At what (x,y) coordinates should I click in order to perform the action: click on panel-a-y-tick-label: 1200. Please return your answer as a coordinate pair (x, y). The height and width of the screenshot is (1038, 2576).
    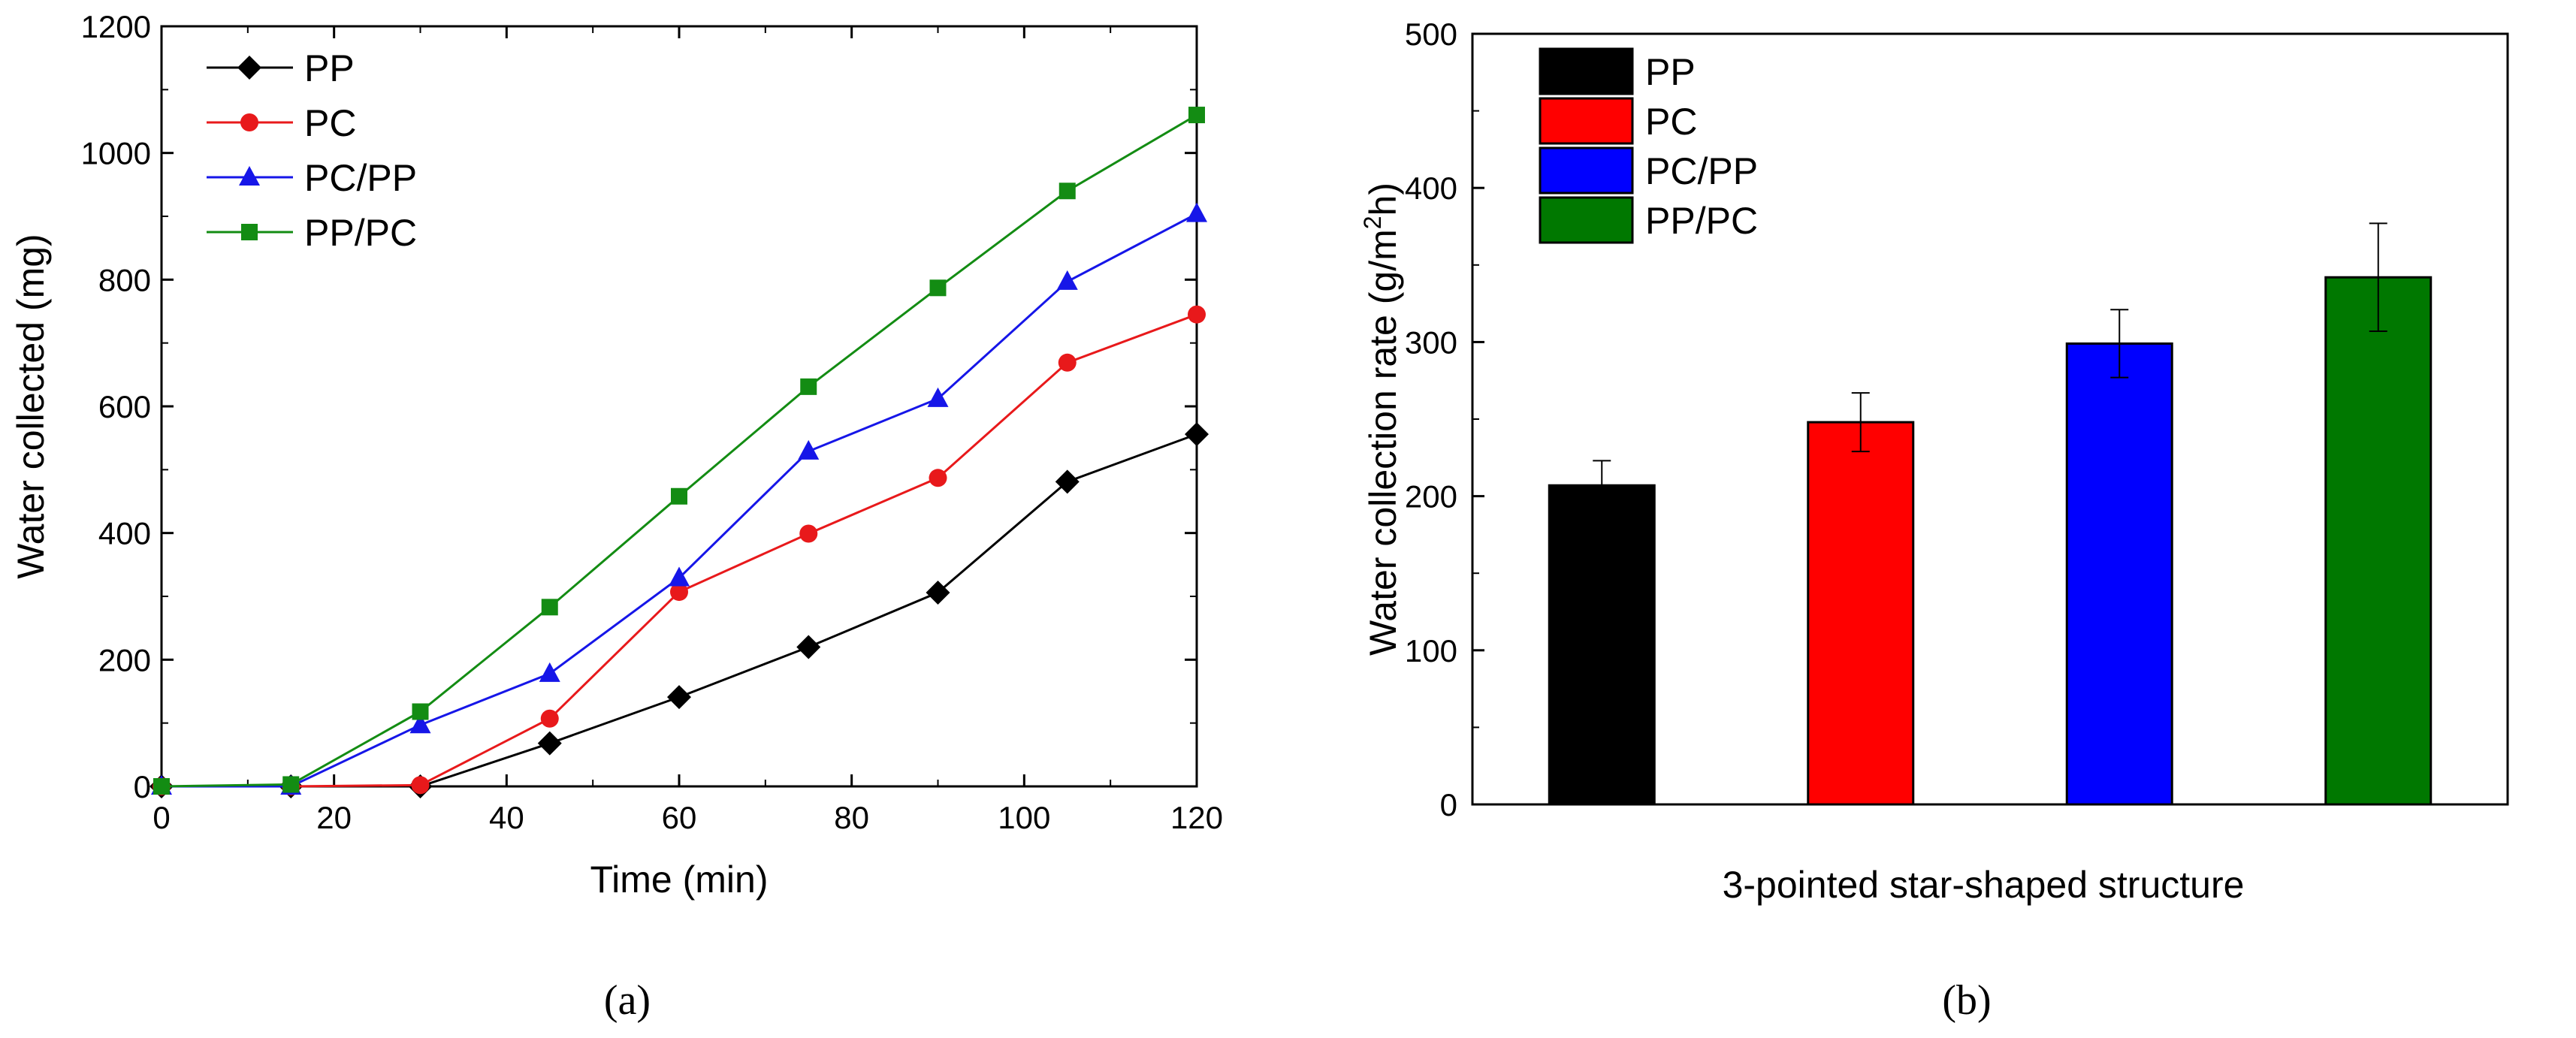
    Looking at the image, I should click on (116, 26).